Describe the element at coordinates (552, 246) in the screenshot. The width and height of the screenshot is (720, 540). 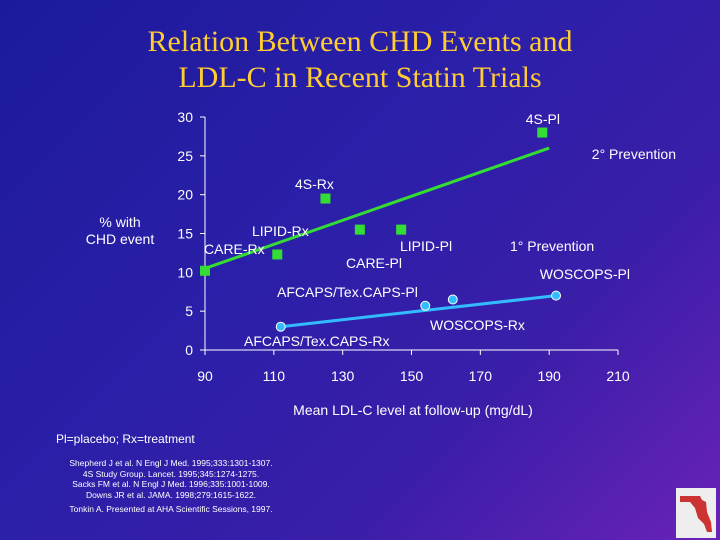
I see `annotation-primary-prevention: 1° Prevention` at that location.